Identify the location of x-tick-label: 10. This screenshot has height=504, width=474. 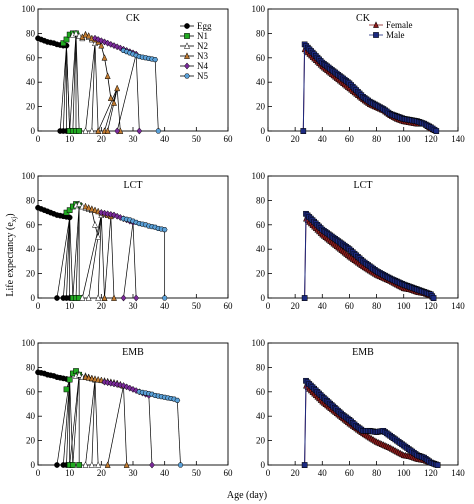
(70, 306).